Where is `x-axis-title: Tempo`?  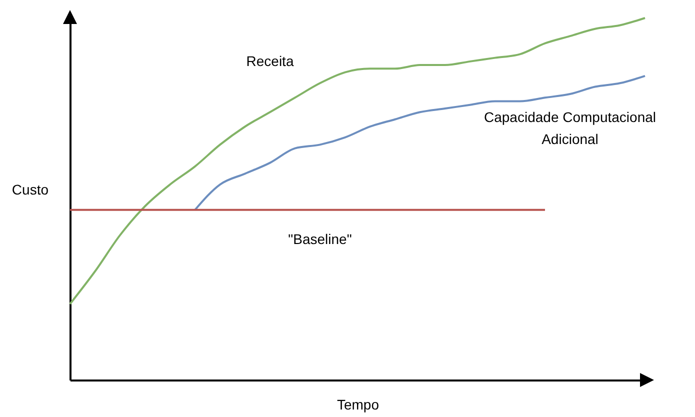 x-axis-title: Tempo is located at coordinates (358, 404).